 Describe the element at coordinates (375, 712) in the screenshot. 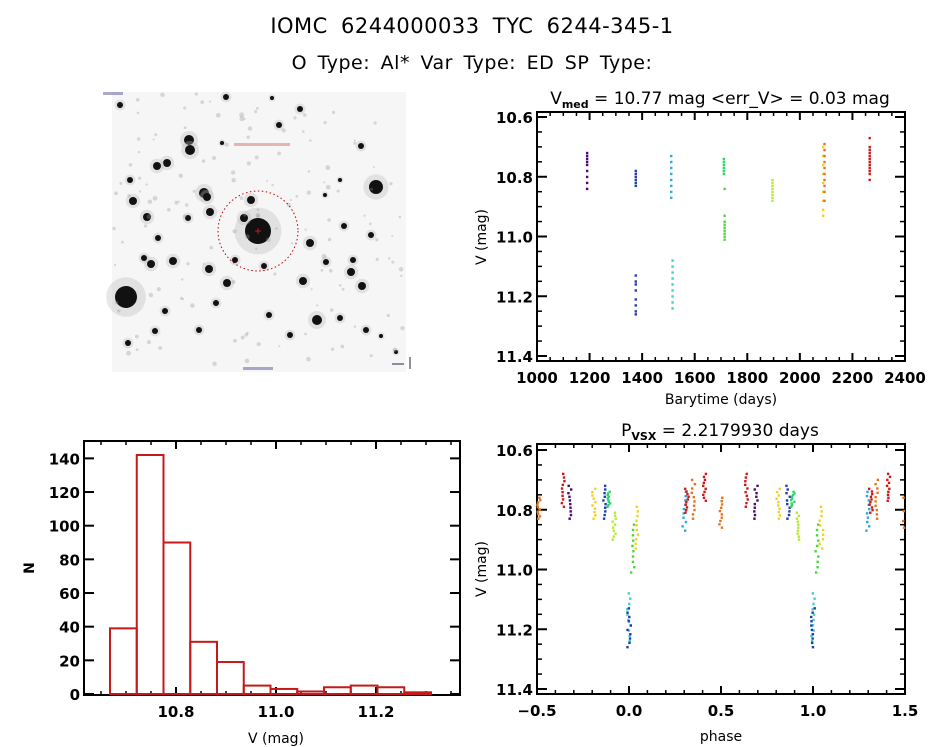

I see `x-tick-label: 11.2` at that location.